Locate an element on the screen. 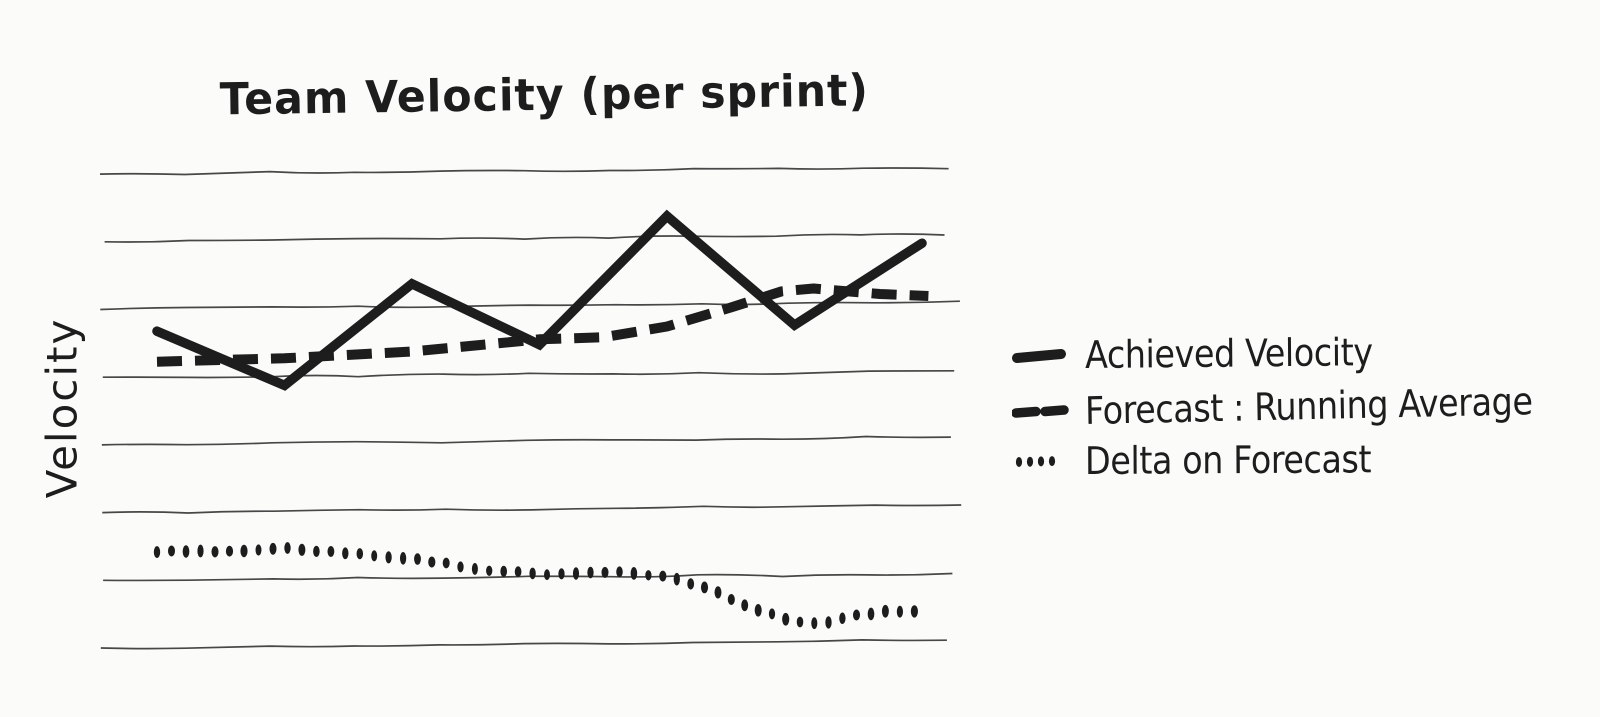 The height and width of the screenshot is (717, 1600). legend-swatch-dotted-line-icon is located at coordinates (1035, 461).